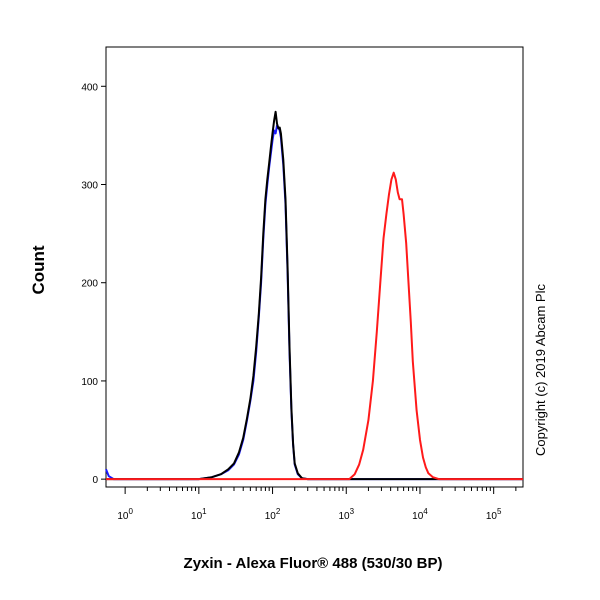 Image resolution: width=600 pixels, height=600 pixels. What do you see at coordinates (420, 514) in the screenshot?
I see `x-tick-label: 10⁴` at bounding box center [420, 514].